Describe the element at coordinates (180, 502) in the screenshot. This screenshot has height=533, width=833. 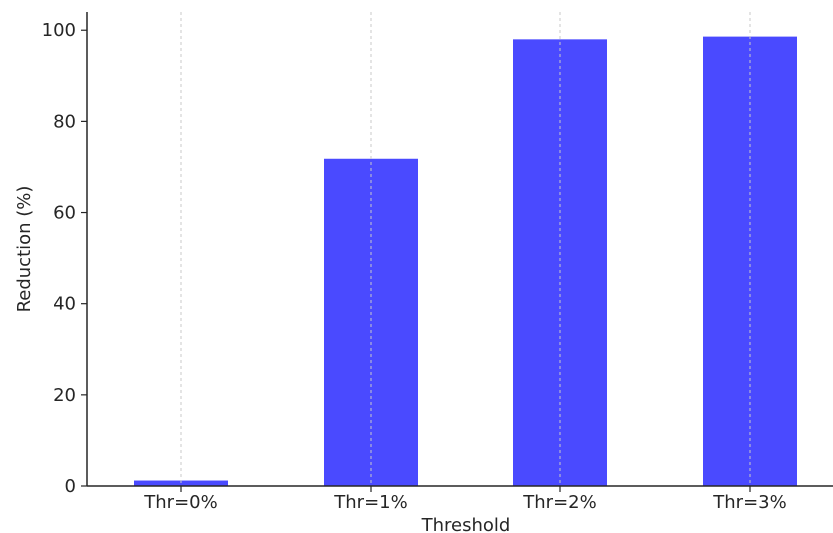
I see `x-tick-label: Thr=0%` at that location.